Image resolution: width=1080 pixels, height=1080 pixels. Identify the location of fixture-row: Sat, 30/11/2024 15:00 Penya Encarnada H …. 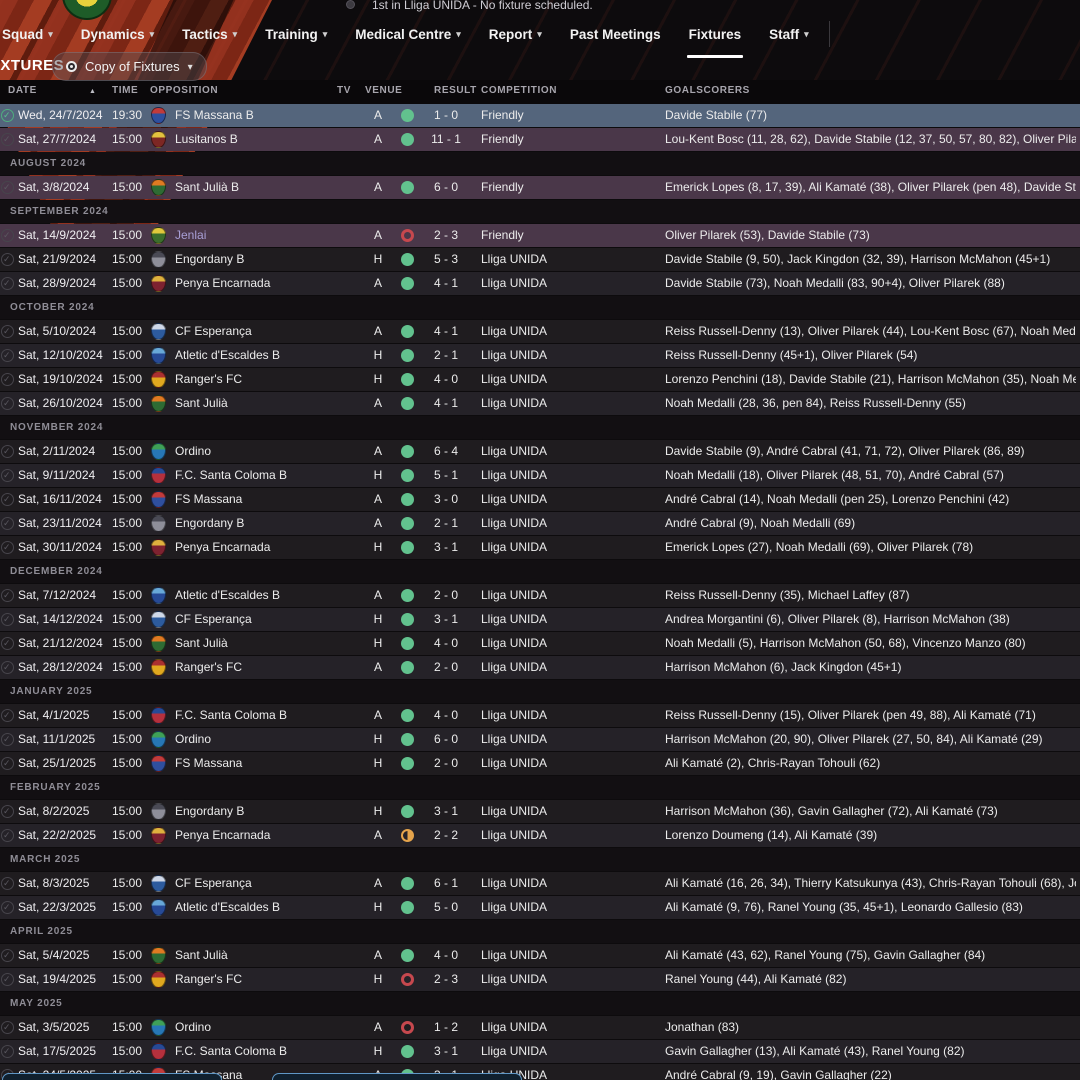
(540, 547).